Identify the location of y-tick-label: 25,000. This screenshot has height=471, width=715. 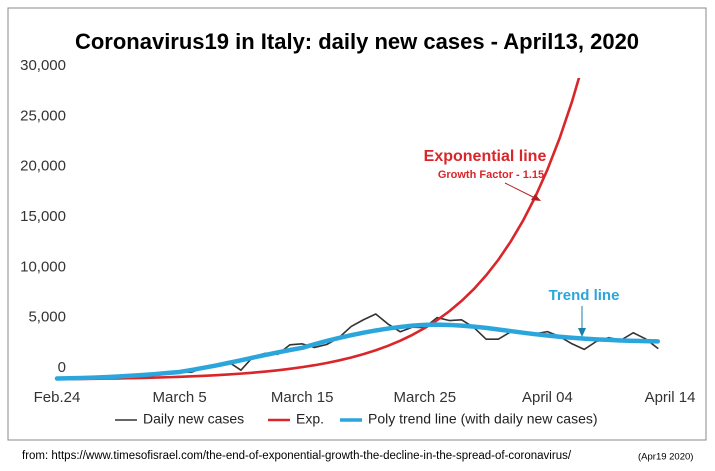
(43, 115).